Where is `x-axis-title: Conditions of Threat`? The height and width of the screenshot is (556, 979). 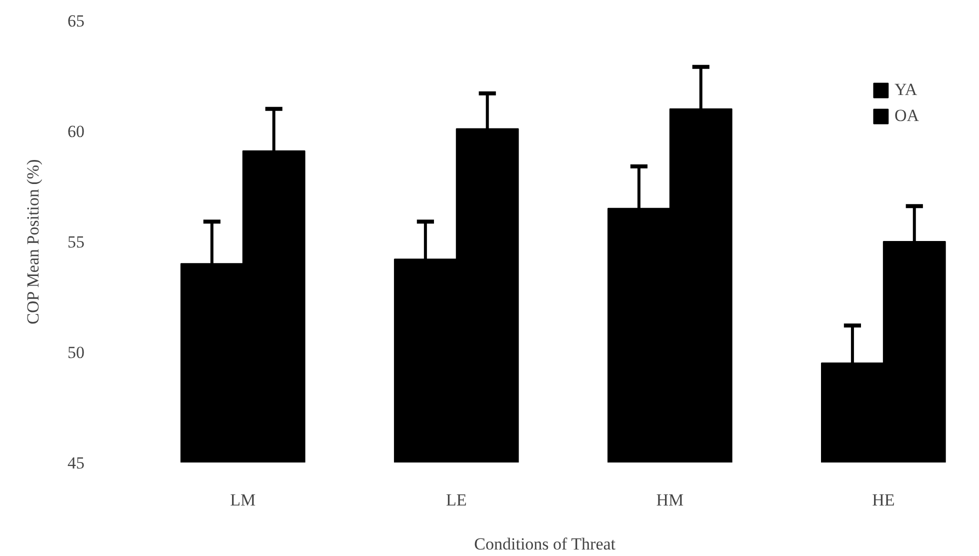
x-axis-title: Conditions of Threat is located at coordinates (545, 544).